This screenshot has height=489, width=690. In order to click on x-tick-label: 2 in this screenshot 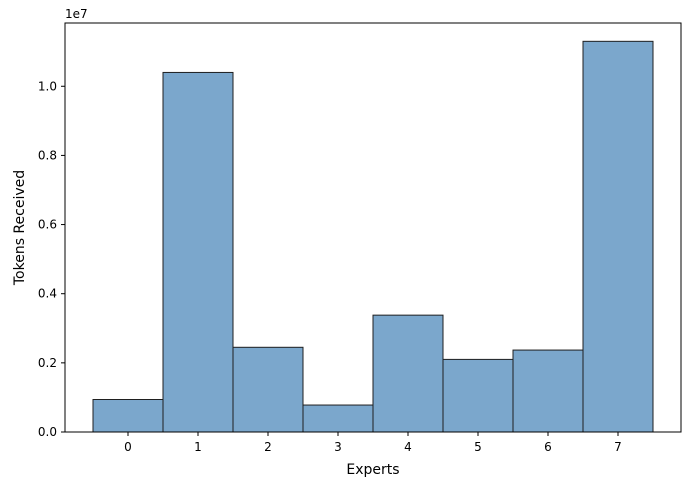, I will do `click(268, 447)`.